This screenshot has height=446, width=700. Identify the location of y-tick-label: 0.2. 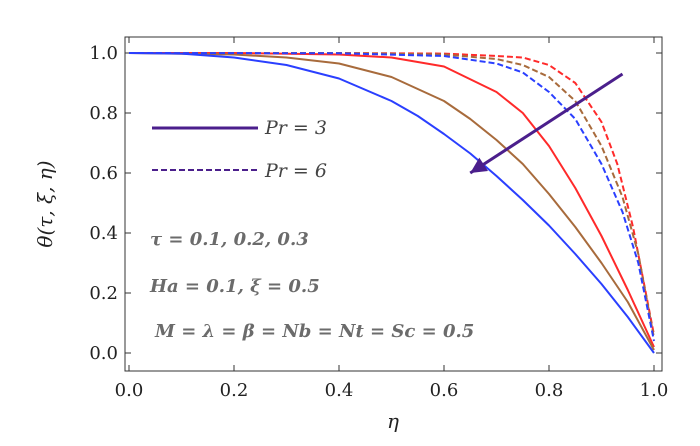
(103, 293).